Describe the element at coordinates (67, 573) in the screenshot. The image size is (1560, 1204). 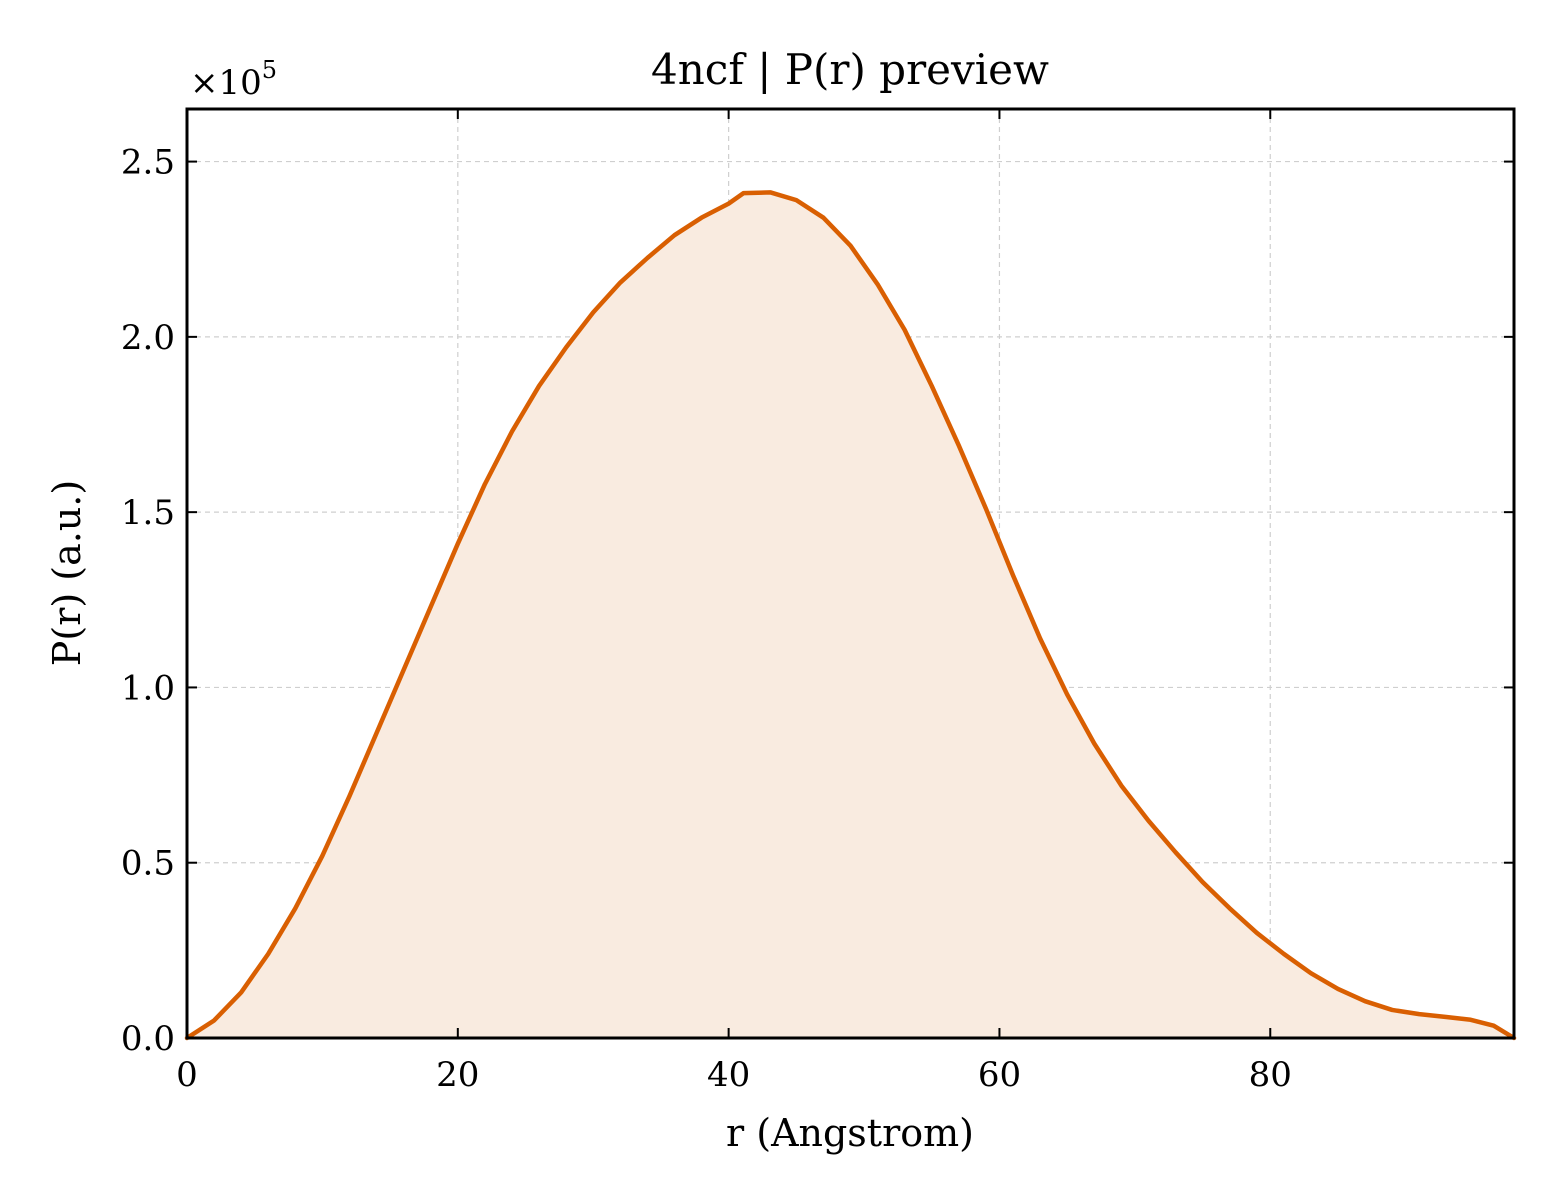
I see `y-axis-label: P(r) (a.u.)` at that location.